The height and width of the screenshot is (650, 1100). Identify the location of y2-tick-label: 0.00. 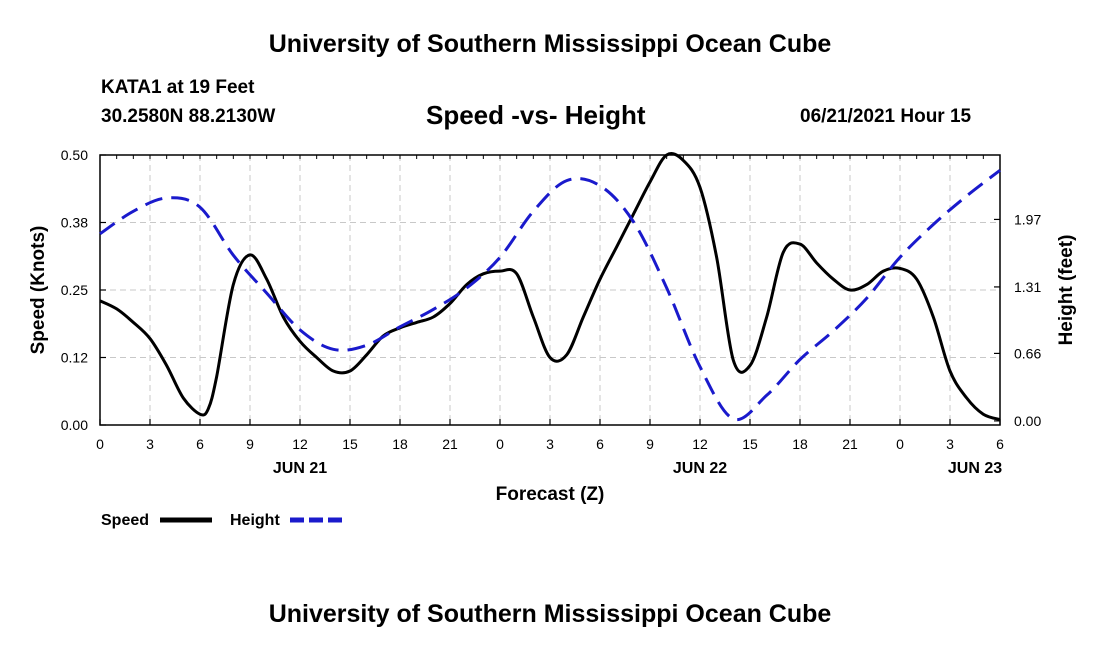
(1027, 421).